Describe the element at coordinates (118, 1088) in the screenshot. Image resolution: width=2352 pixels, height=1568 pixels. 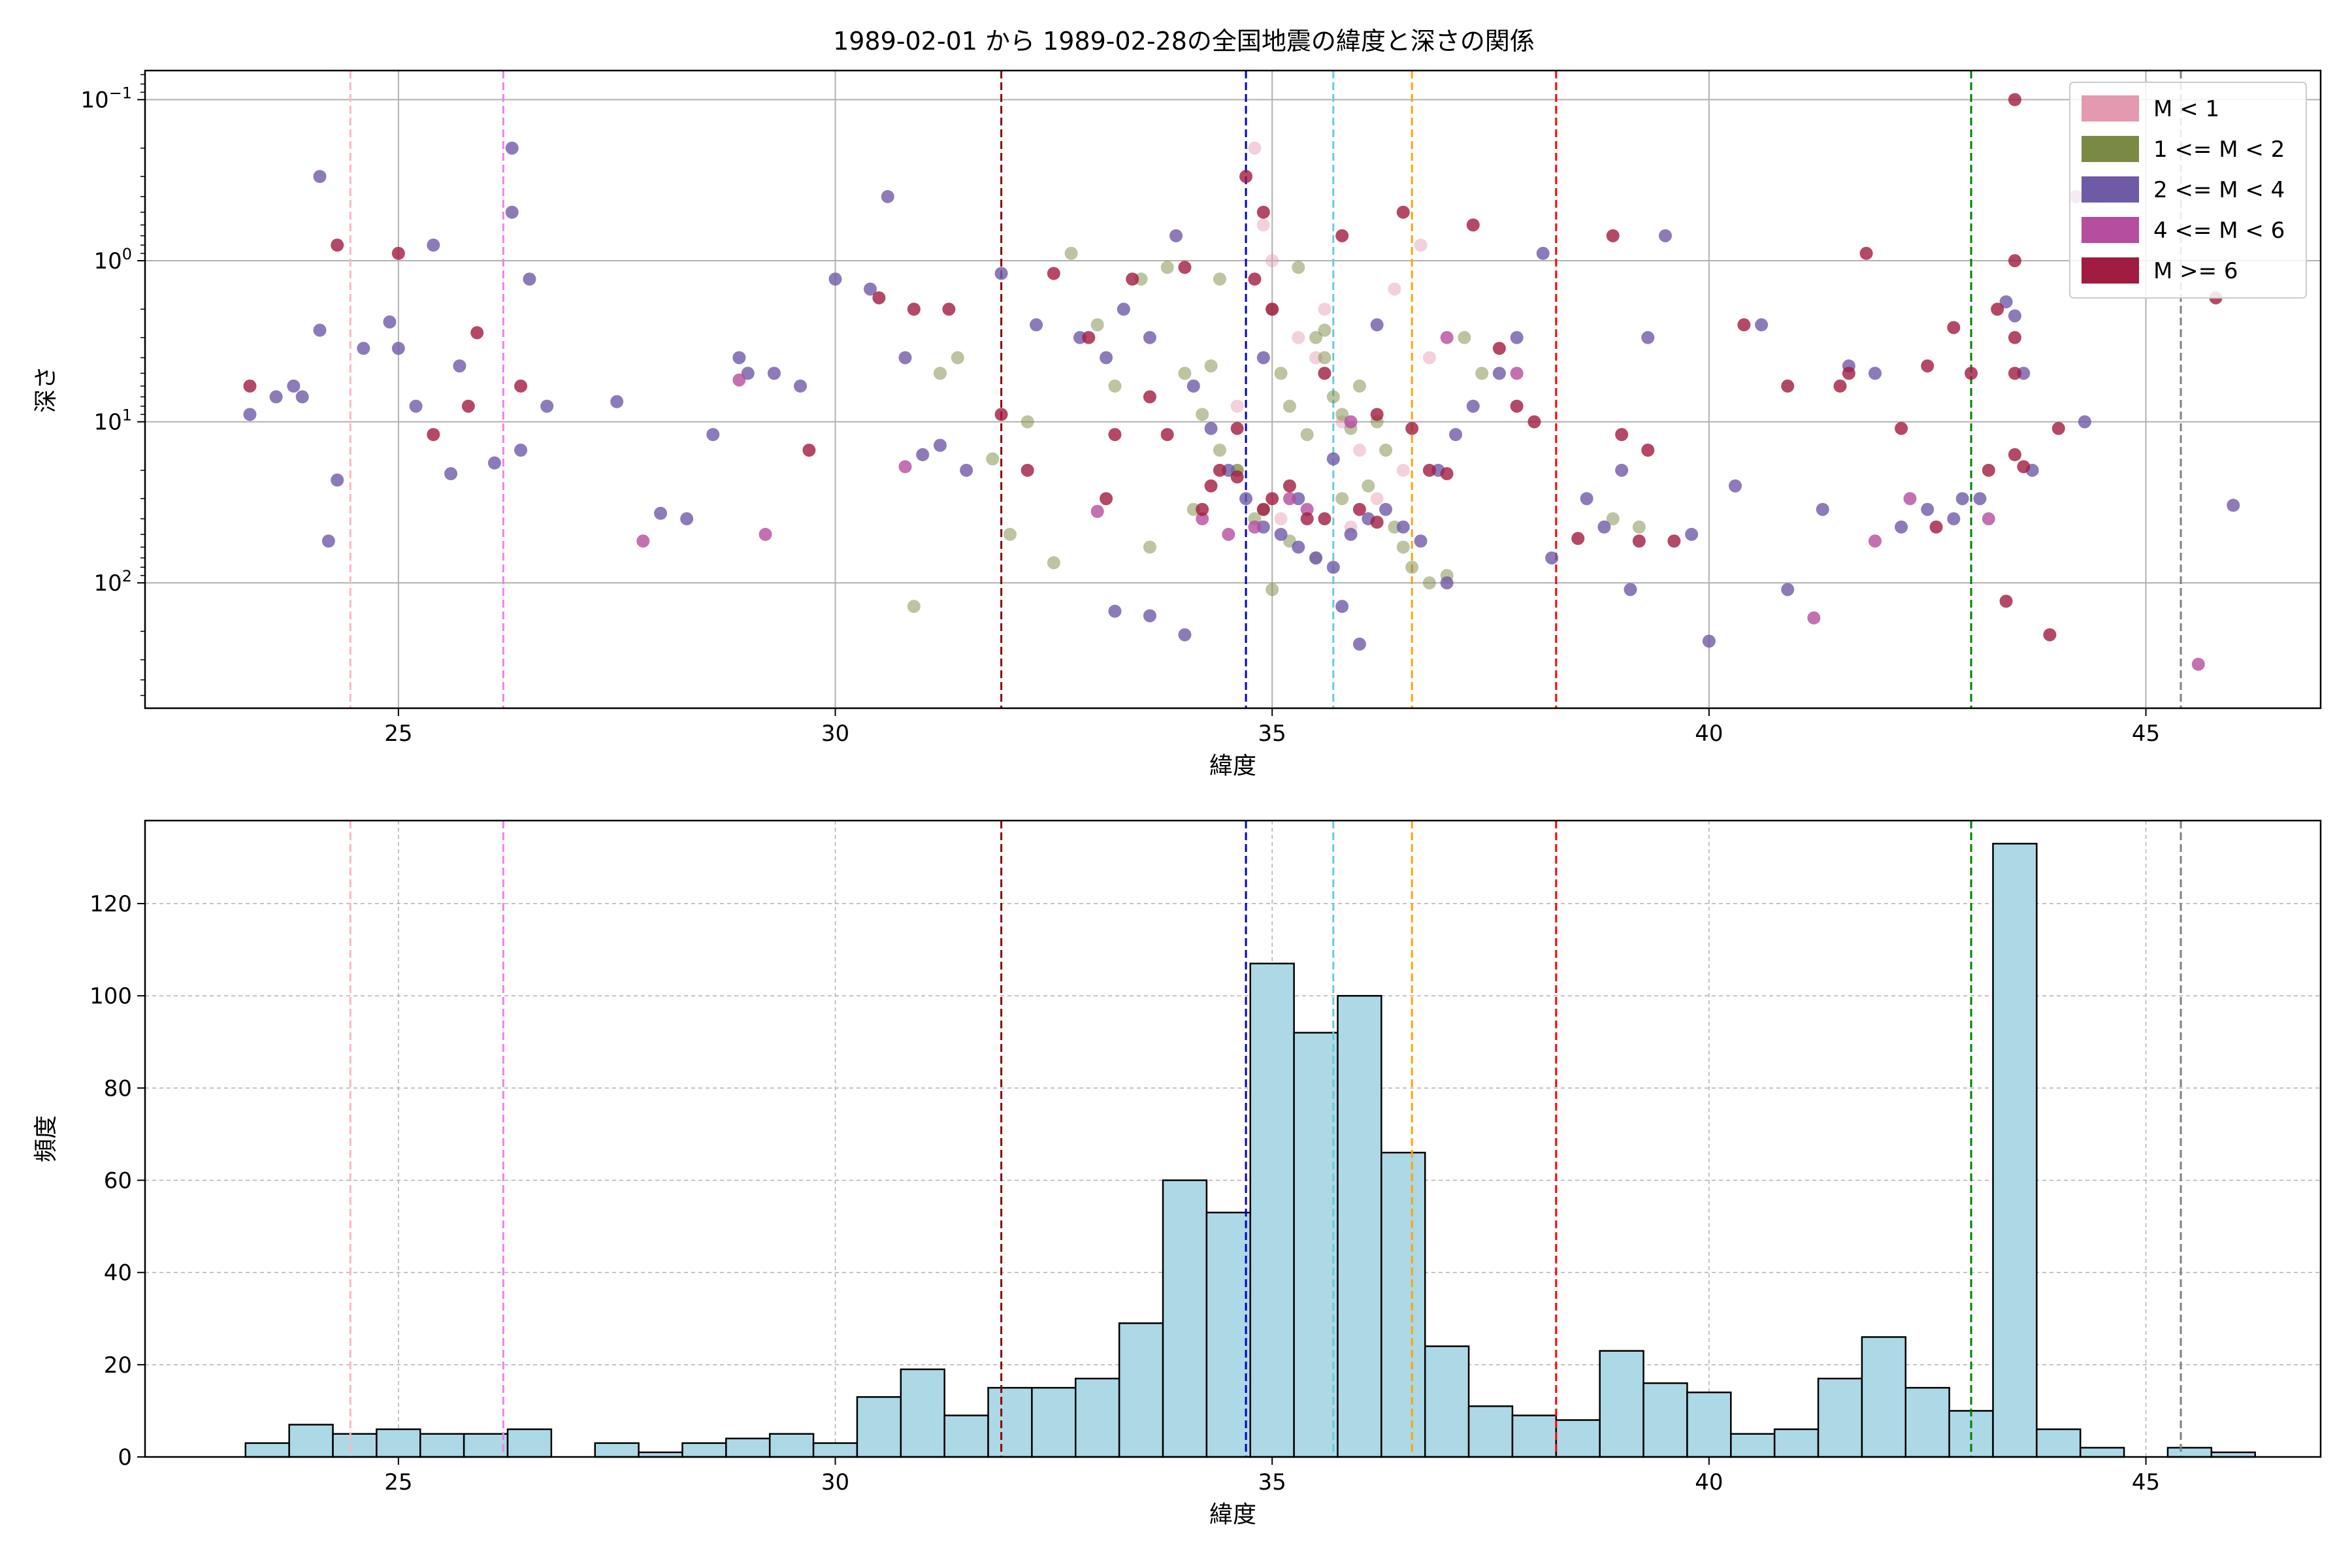
I see `y-tick-label: 80` at that location.